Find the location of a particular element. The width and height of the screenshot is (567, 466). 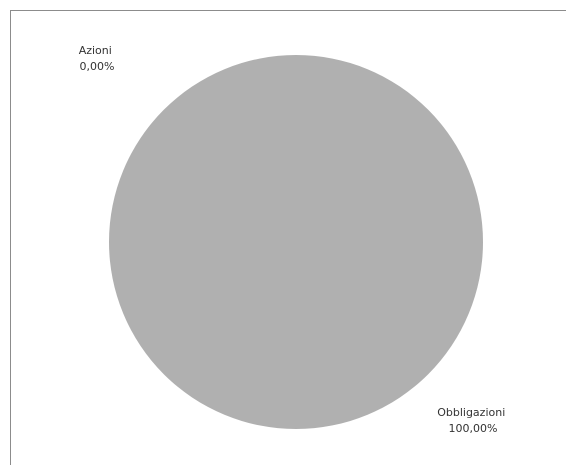

slice-label-obbligazioni-name: Obbligazioni is located at coordinates (471, 412).